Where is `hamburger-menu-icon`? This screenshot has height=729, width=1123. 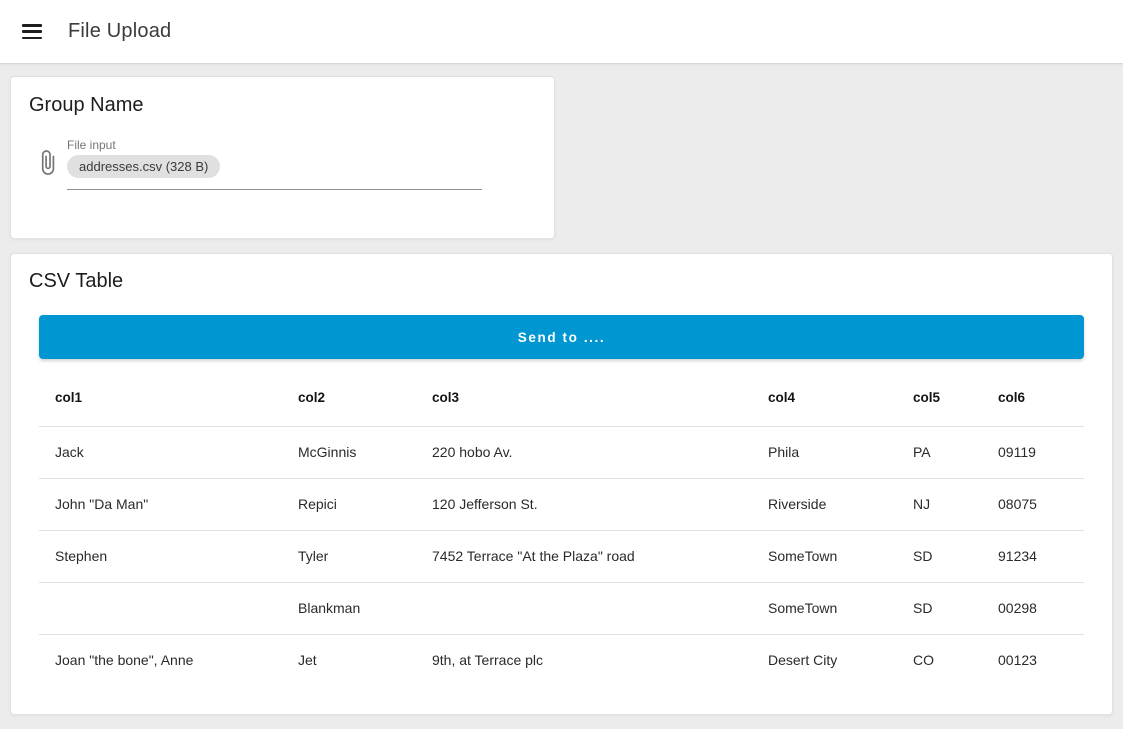 hamburger-menu-icon is located at coordinates (32, 31).